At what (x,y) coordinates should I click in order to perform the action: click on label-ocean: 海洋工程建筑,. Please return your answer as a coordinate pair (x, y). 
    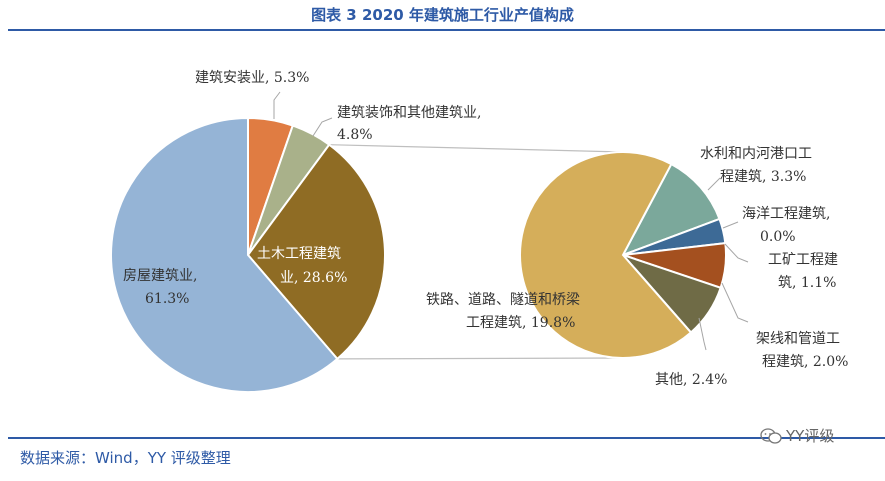
    Looking at the image, I should click on (786, 214).